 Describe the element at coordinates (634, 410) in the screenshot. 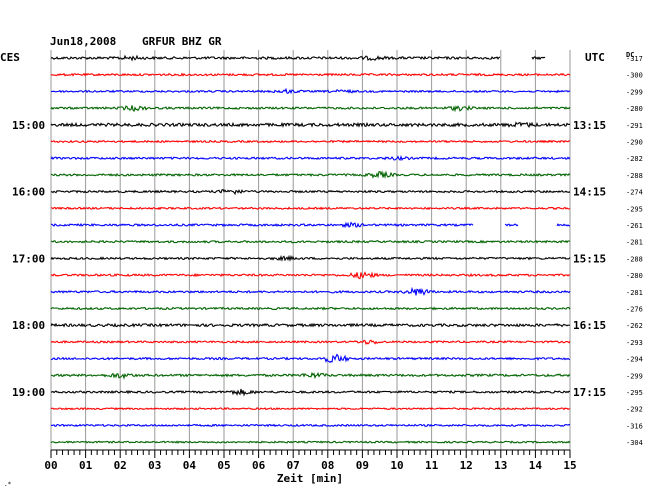

I see `dc-offset-21: -292` at that location.